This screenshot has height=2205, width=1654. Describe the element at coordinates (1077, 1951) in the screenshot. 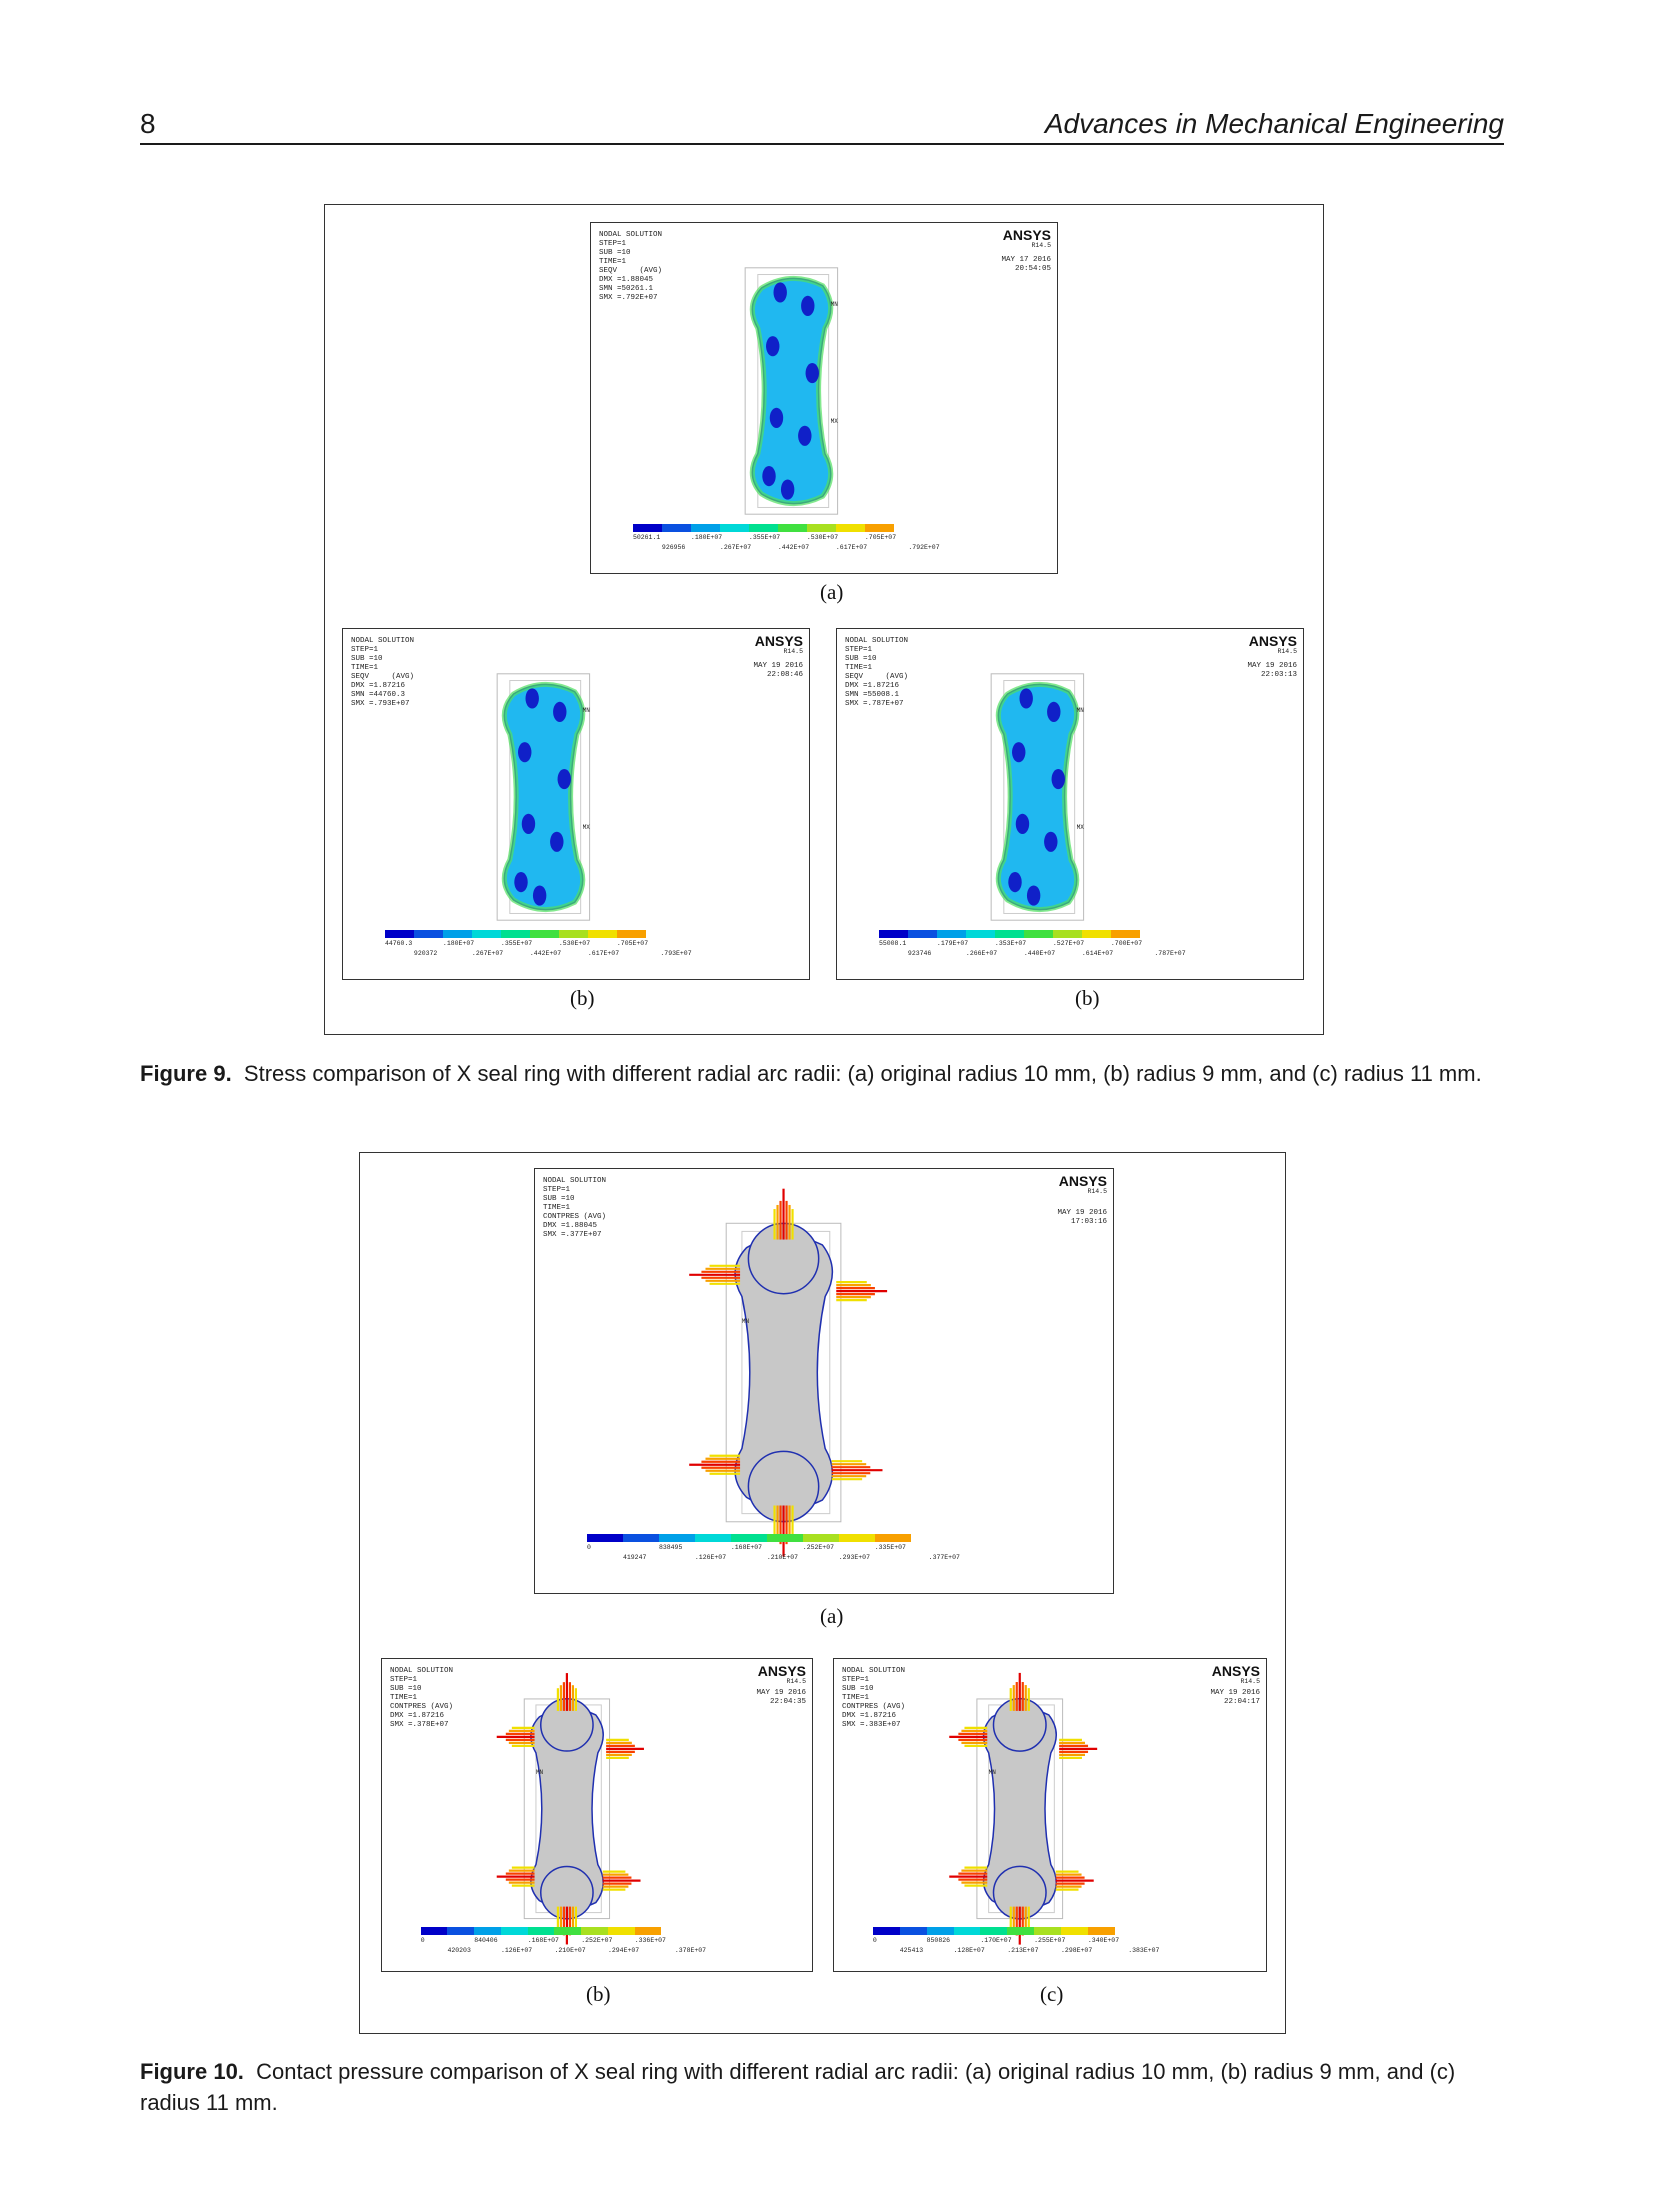

I see `legend-tick-label: .298E+07` at that location.